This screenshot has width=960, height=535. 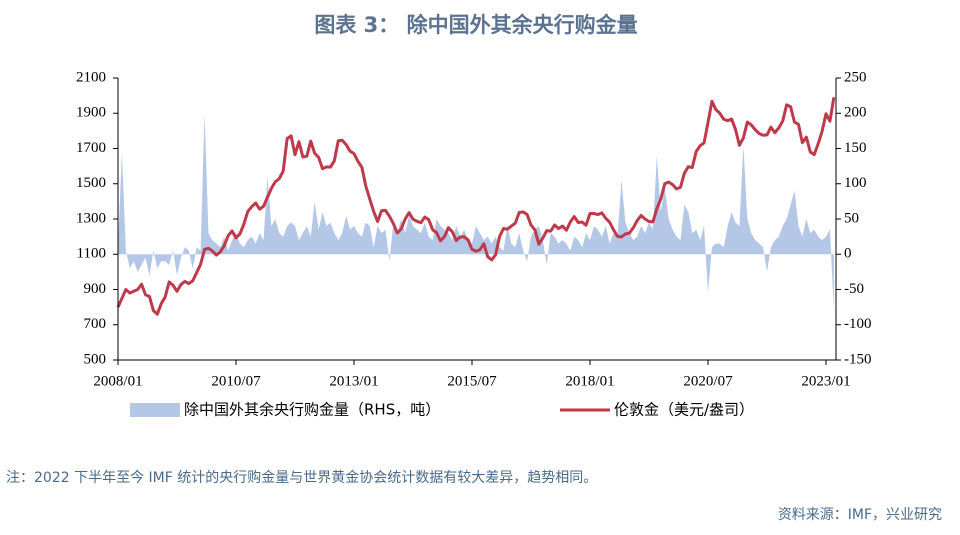 I want to click on y2-tick-label: 50, so click(x=851, y=218).